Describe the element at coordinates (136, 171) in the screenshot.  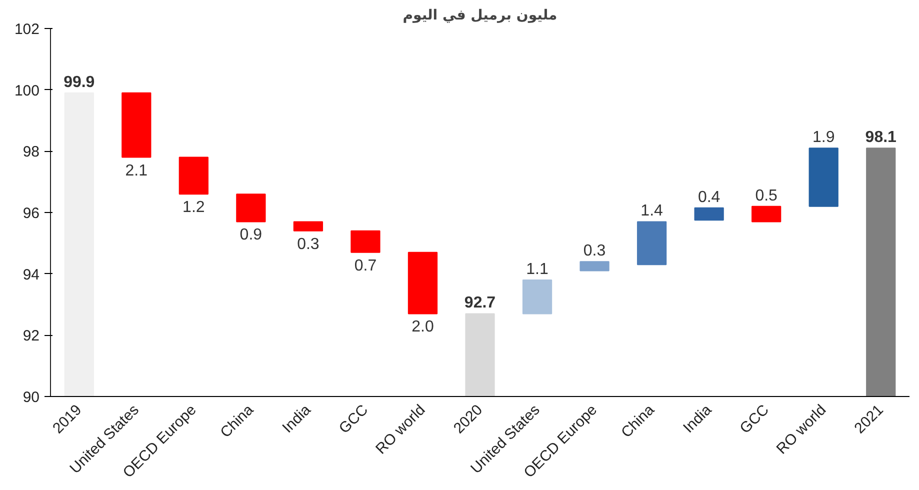
I see `data-label: 2.1` at that location.